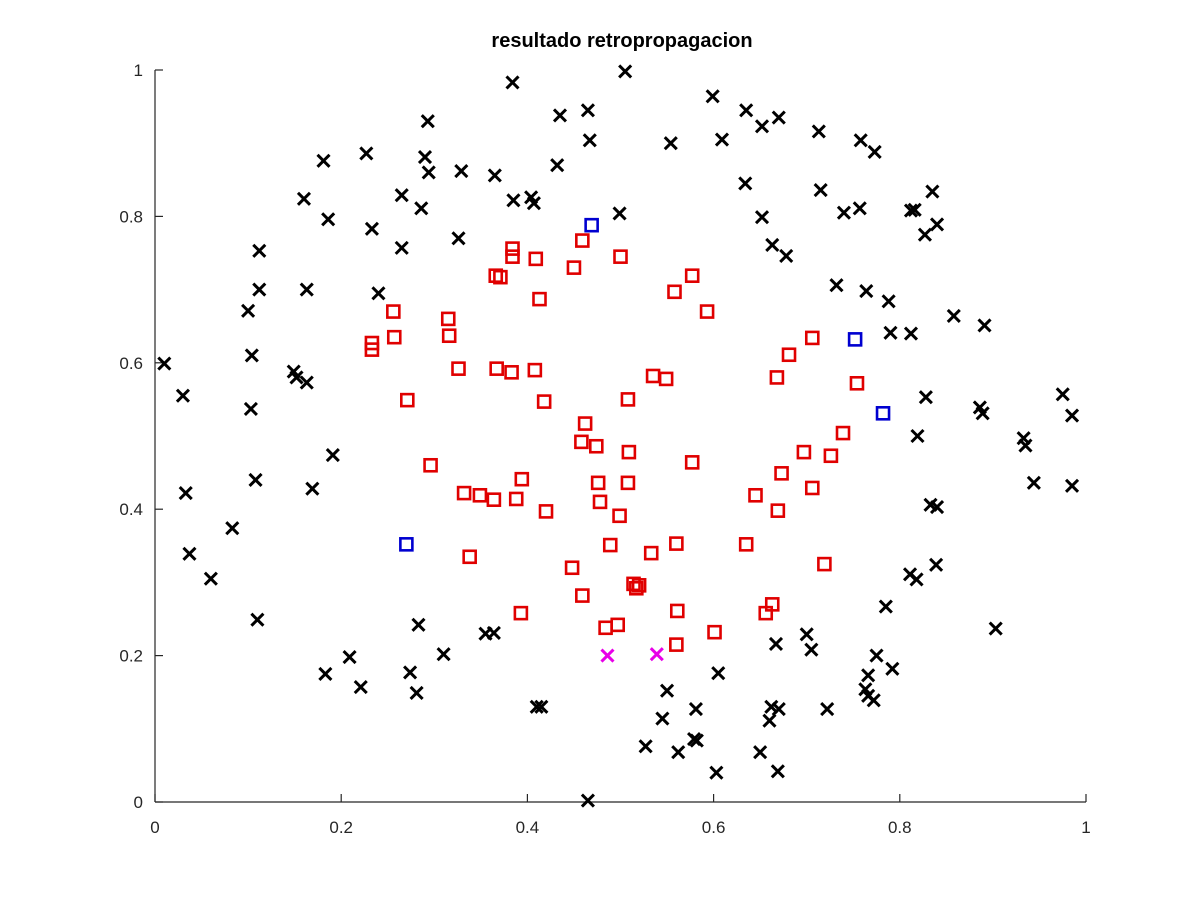  What do you see at coordinates (900, 827) in the screenshot?
I see `x-tick-label: 0.8` at bounding box center [900, 827].